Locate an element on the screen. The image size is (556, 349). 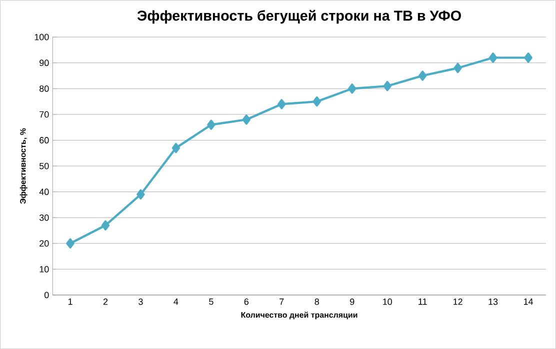
x-tick-label: 7 is located at coordinates (282, 301).